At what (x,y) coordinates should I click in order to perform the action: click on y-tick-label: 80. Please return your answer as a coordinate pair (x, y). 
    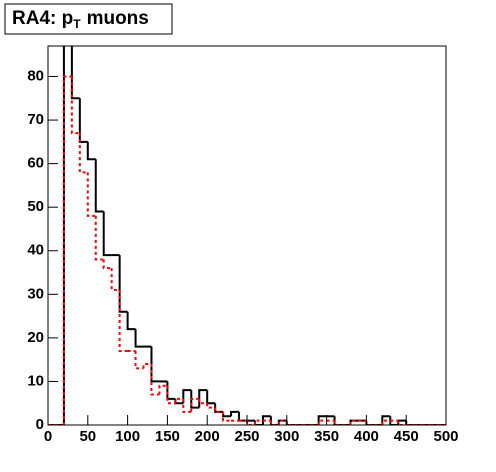
    Looking at the image, I should click on (35, 75).